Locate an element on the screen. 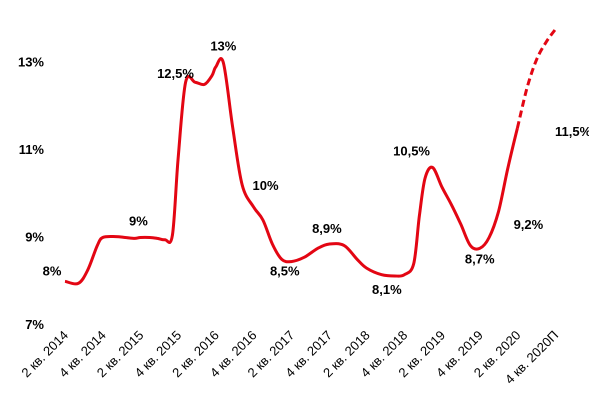 This screenshot has height=413, width=589. data-label: 8,7% is located at coordinates (480, 258).